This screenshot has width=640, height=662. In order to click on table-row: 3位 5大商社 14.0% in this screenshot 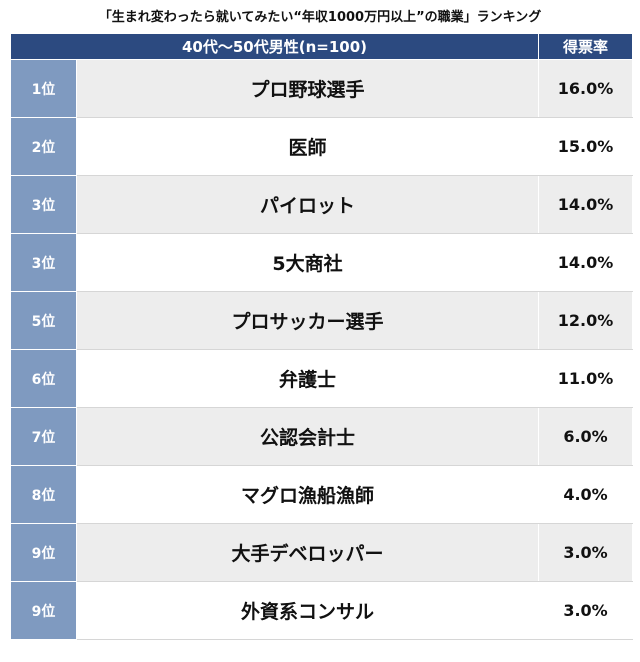, I will do `click(321, 262)`.